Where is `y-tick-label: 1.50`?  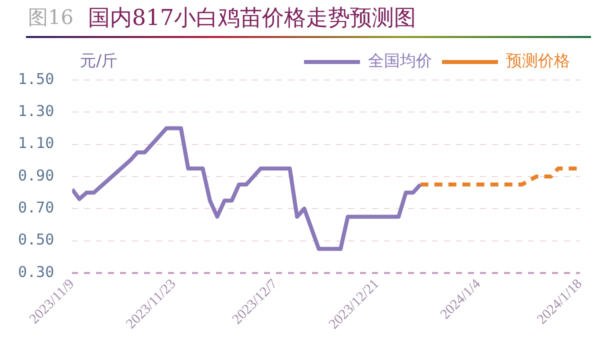
y-tick-label: 1.50 is located at coordinates (36, 79).